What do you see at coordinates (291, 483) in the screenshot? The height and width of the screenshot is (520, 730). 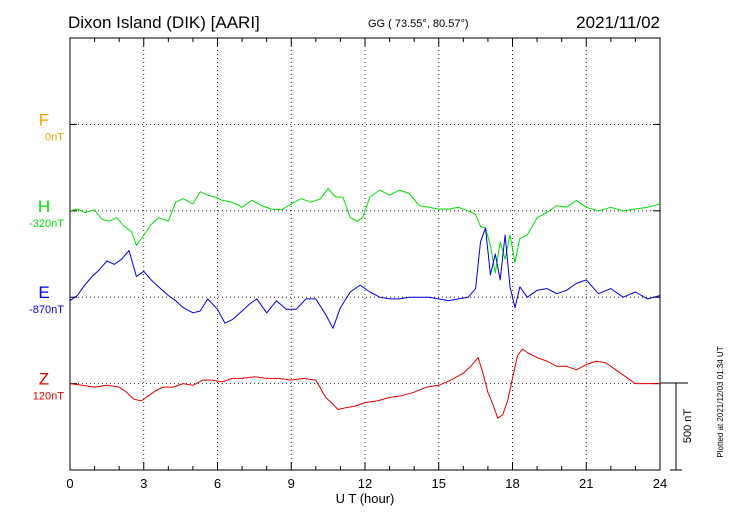 I see `x-tick-label: 9` at bounding box center [291, 483].